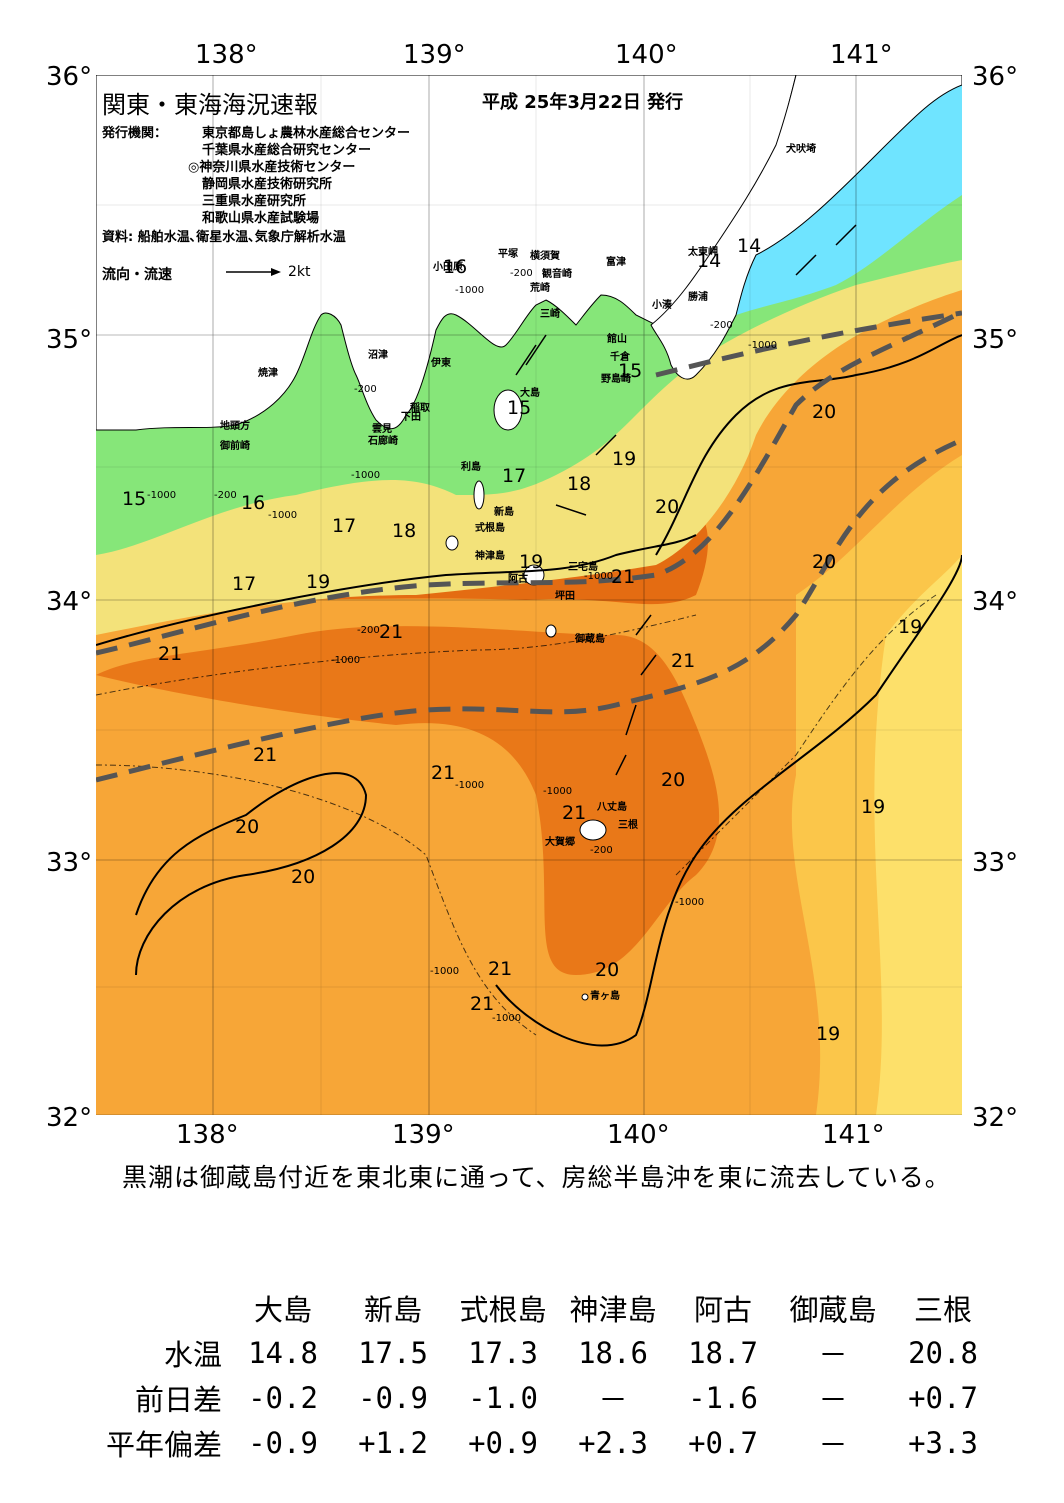 This screenshot has width=1064, height=1503. What do you see at coordinates (272, 167) in the screenshot?
I see `issuer-3: ◎神奈川県水産技術センター` at bounding box center [272, 167].